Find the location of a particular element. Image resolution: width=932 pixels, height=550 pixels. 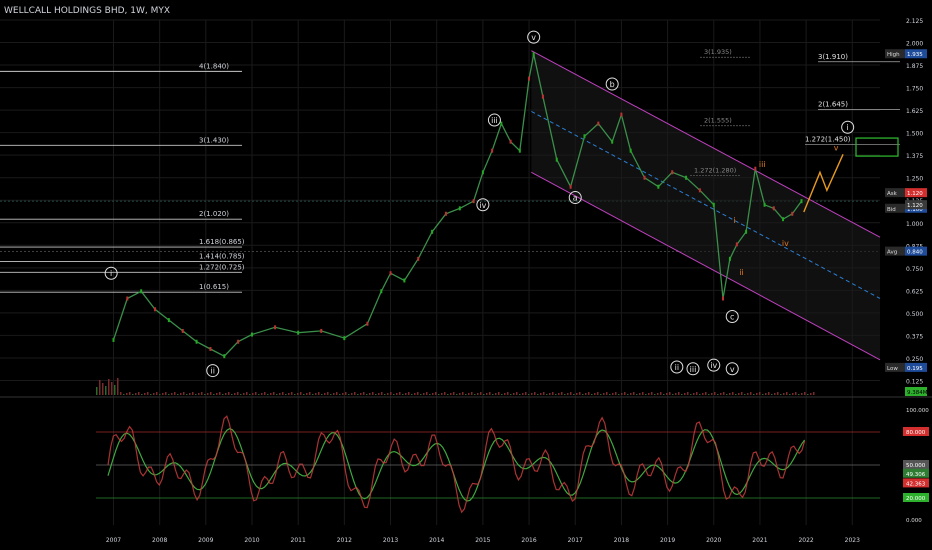

price-tag-value: 1.935 is located at coordinates (915, 55).